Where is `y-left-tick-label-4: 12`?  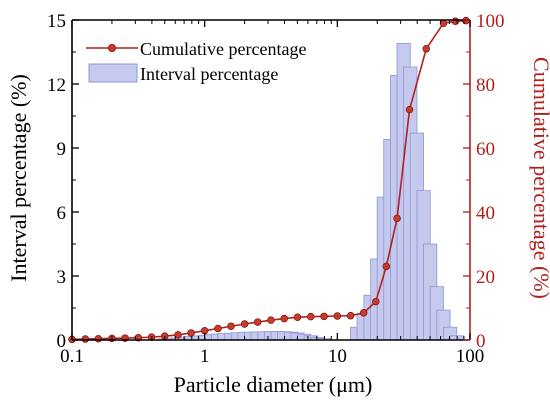 y-left-tick-label-4: 12 is located at coordinates (56, 85).